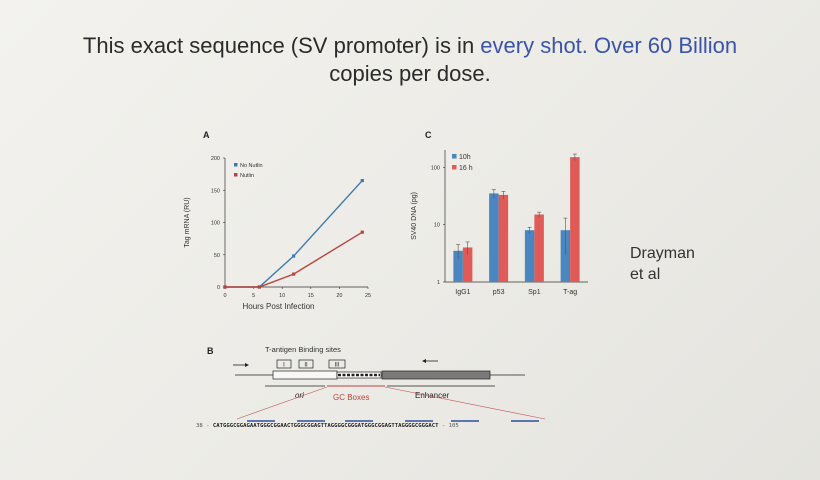 The image size is (820, 480). What do you see at coordinates (247, 176) in the screenshot?
I see `legend-label-a-1: Nutlin` at bounding box center [247, 176].